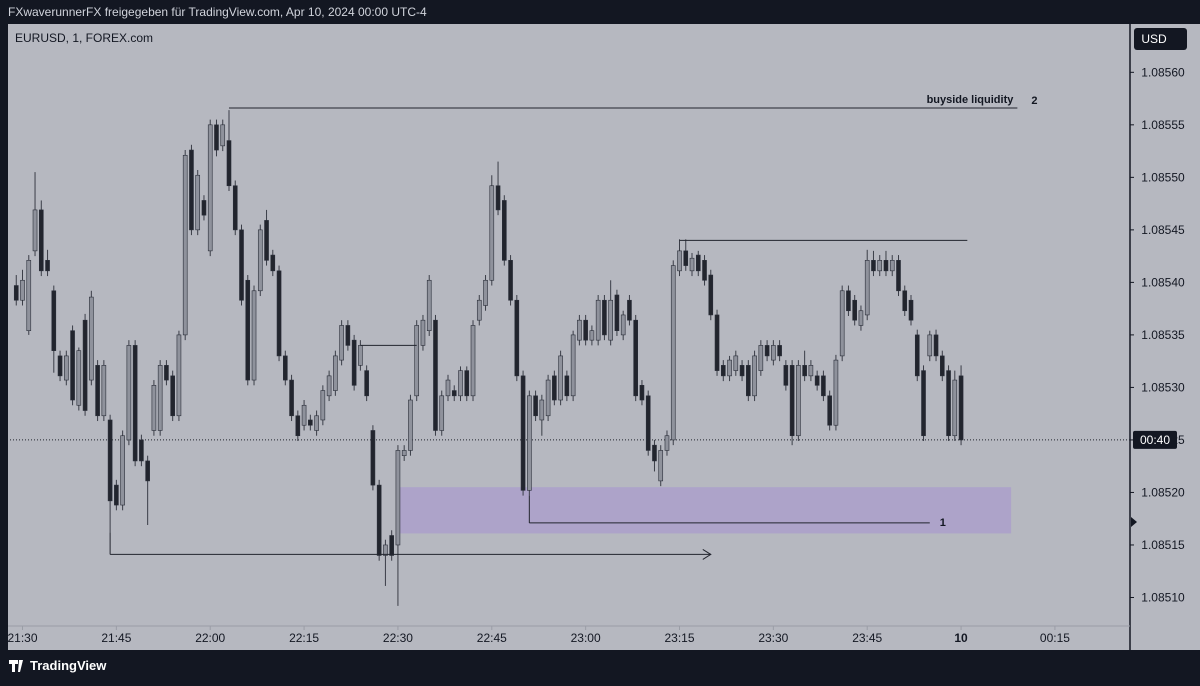  I want to click on x-tick-label: 22:15, so click(304, 638).